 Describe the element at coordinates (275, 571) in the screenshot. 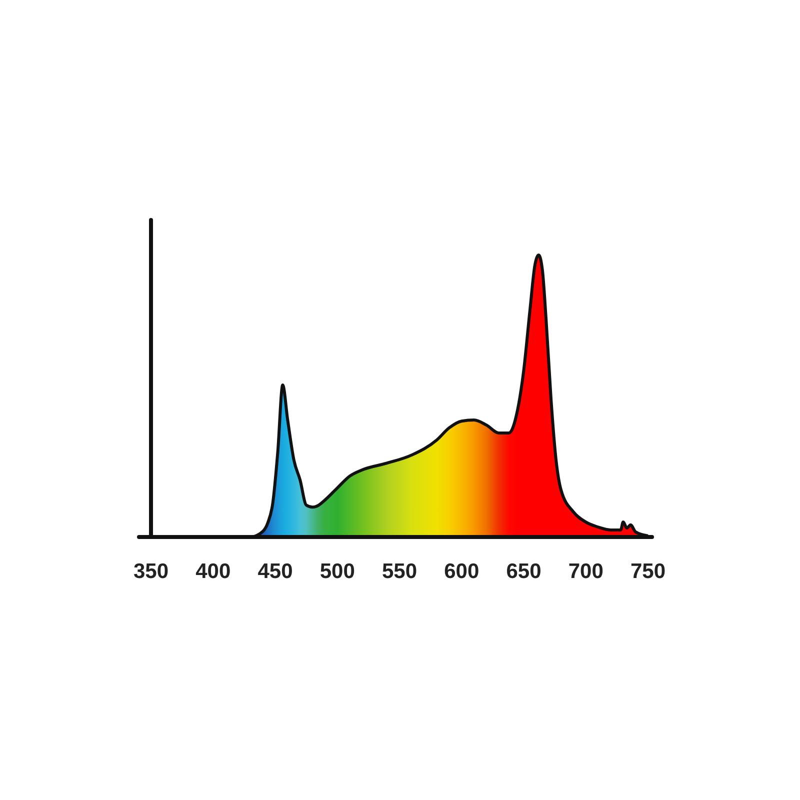

I see `x-tick-label: 450` at that location.